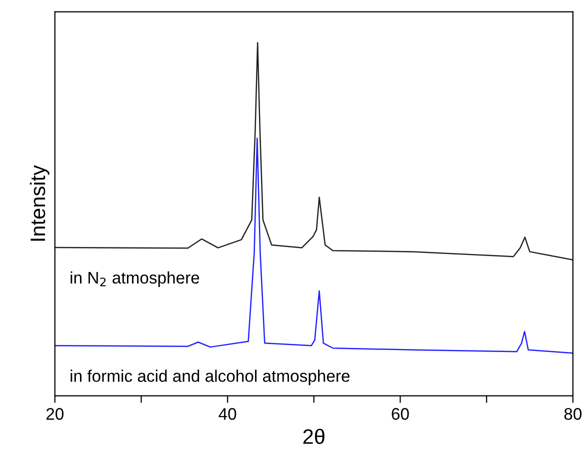  Describe the element at coordinates (227, 414) in the screenshot. I see `x-tick-label: 40` at that location.